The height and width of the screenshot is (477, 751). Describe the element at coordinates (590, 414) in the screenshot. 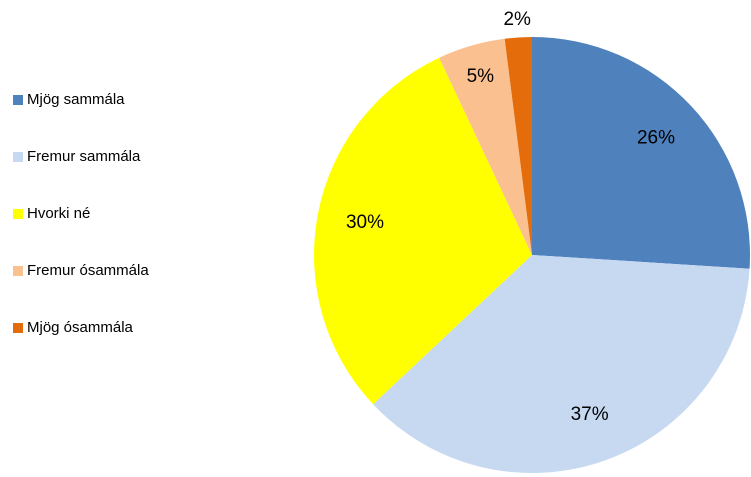

I see `data-label: 37%` at that location.